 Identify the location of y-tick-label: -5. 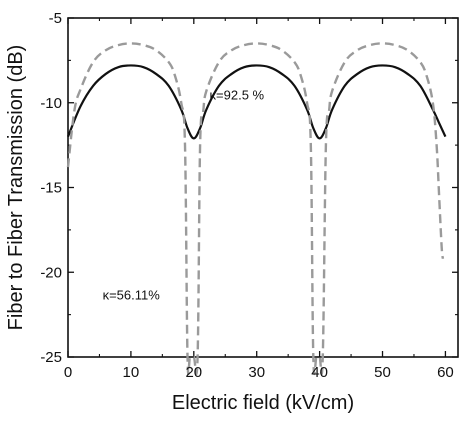
(55, 18).